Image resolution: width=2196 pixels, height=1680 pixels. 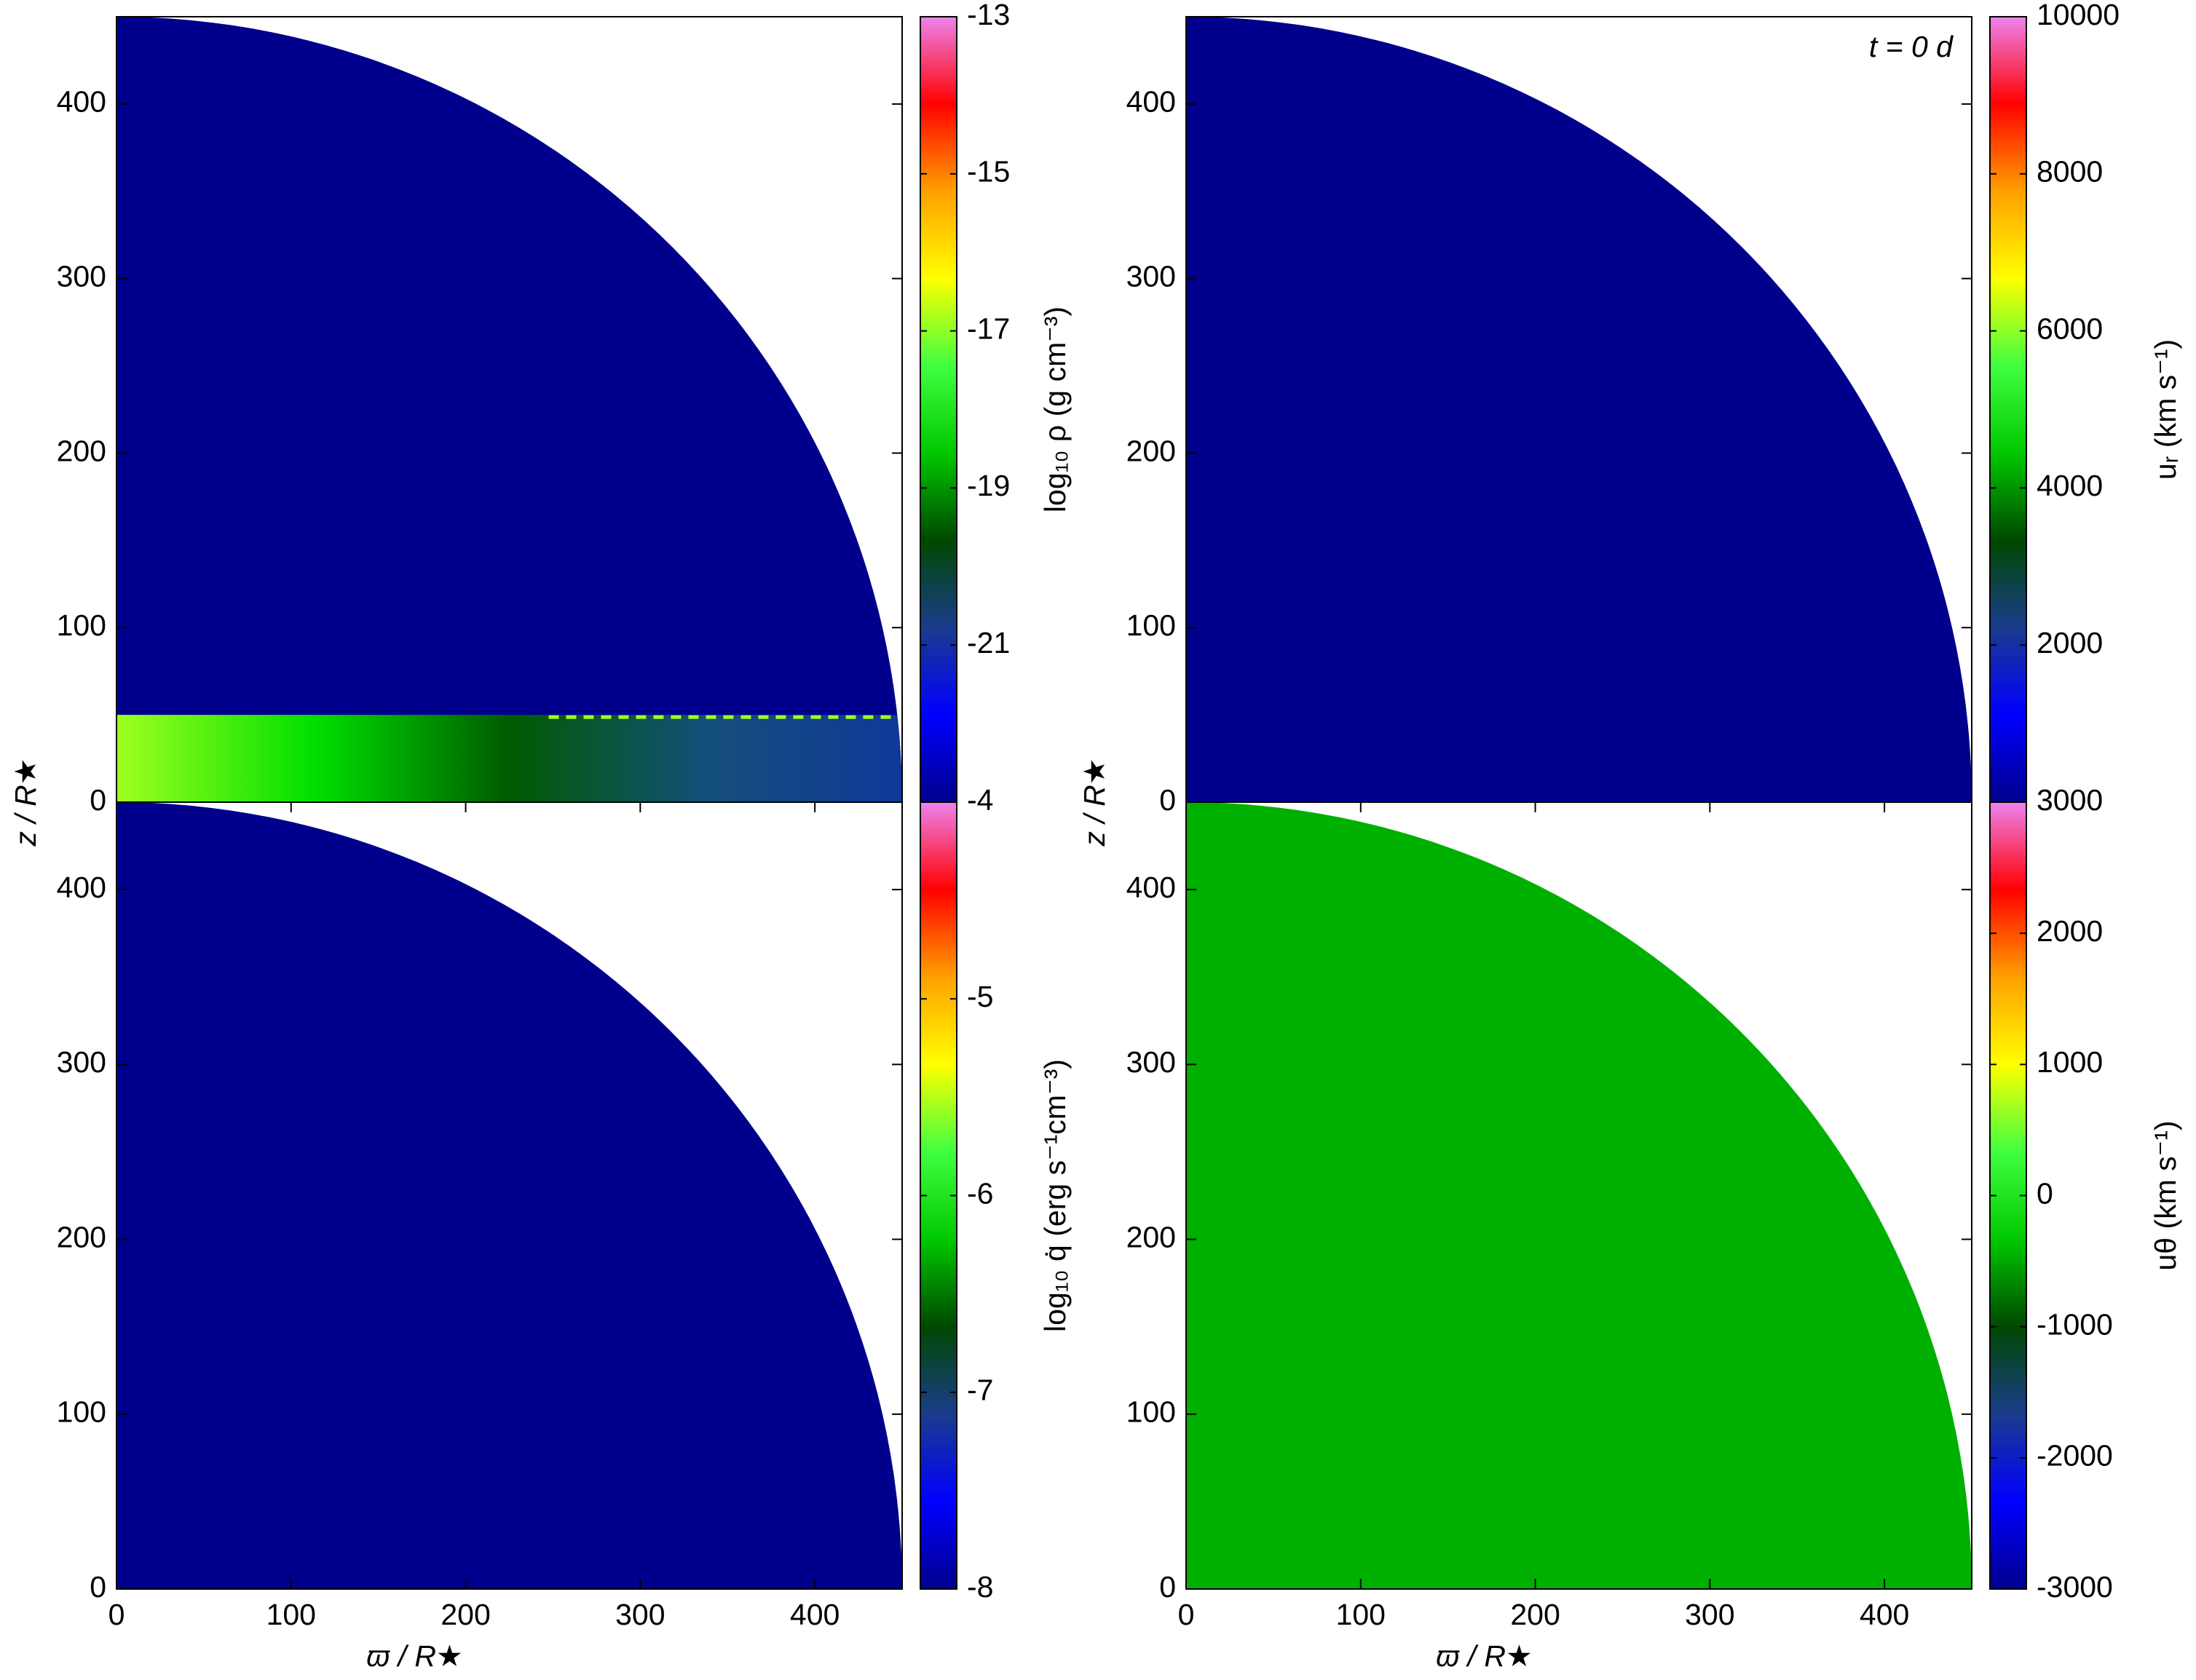 I want to click on colorbar-tick-label: 4000, so click(x=2070, y=485).